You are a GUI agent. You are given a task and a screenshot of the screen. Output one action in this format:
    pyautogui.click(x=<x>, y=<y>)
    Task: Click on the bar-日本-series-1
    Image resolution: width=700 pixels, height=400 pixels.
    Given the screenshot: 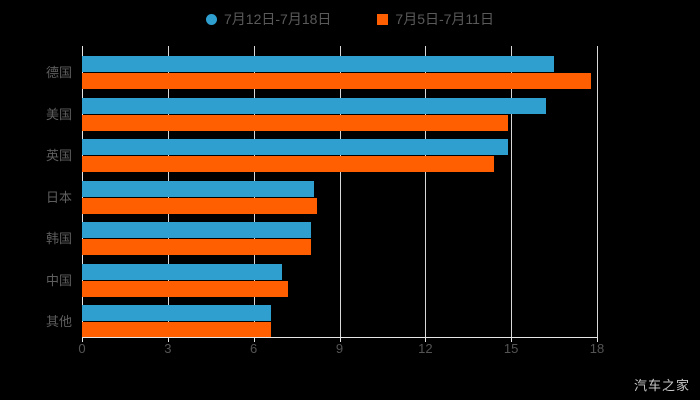 What is the action you would take?
    pyautogui.click(x=198, y=188)
    